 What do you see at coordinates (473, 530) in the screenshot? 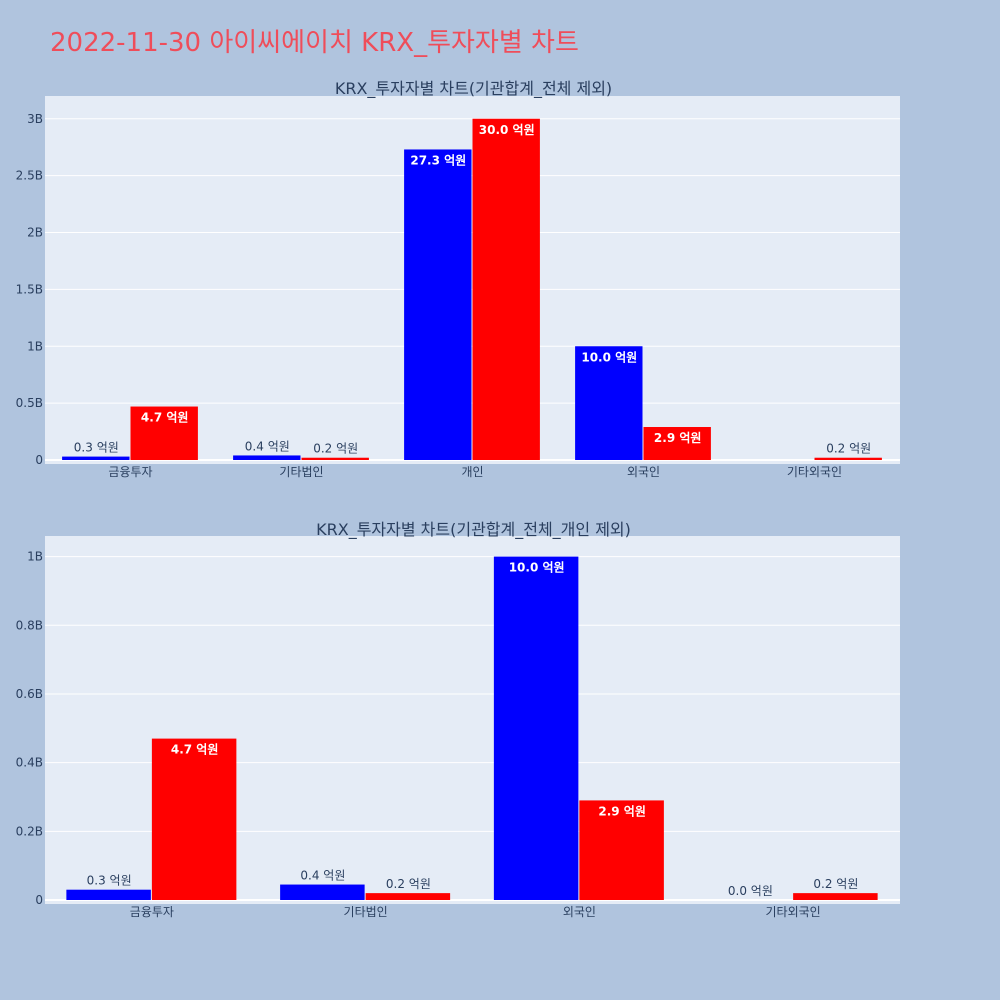
I see `chart-title: KRX_투자자별 차트(기관합계_전체_개인 제외)` at bounding box center [473, 530].